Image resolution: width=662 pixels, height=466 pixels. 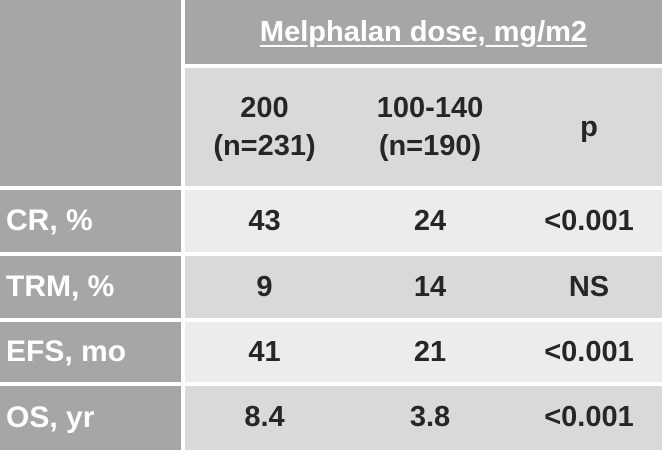 I want to click on cell-efs-100: 21, so click(x=430, y=351).